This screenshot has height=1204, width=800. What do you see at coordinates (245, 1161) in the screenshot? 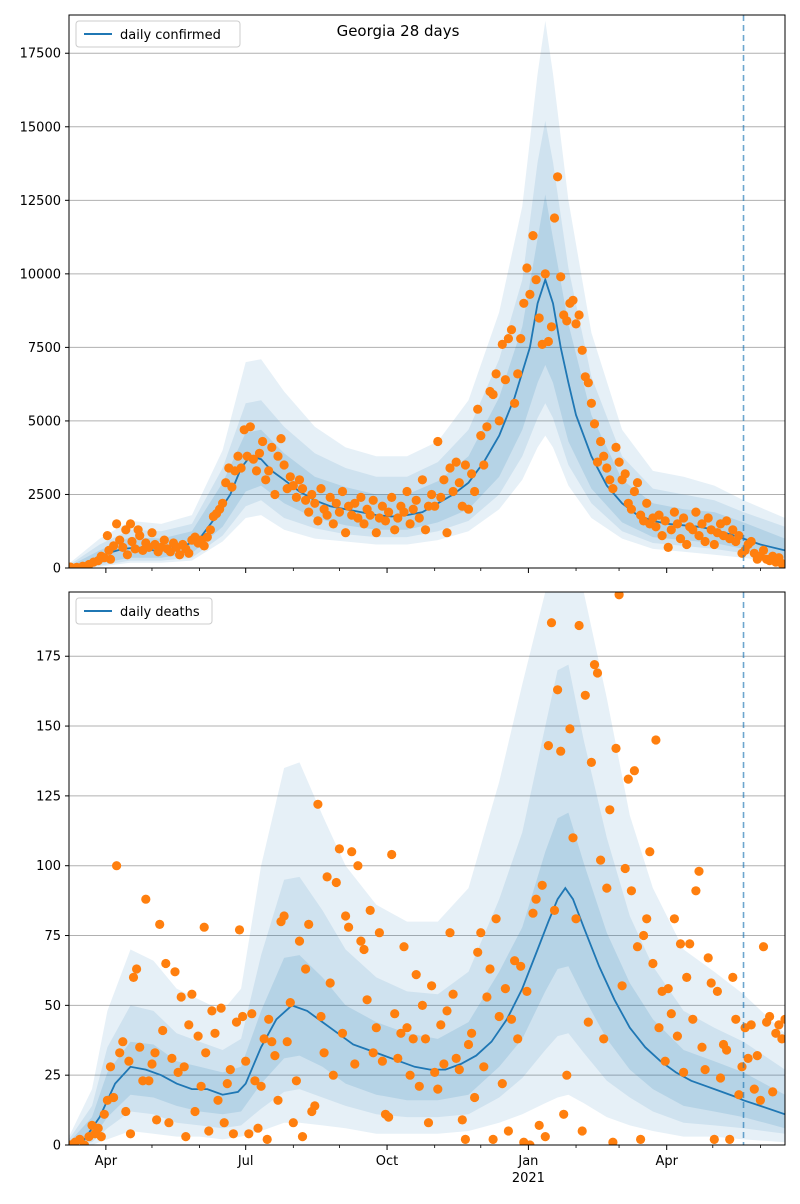
I see `x-tick-label: Jul` at bounding box center [245, 1161].